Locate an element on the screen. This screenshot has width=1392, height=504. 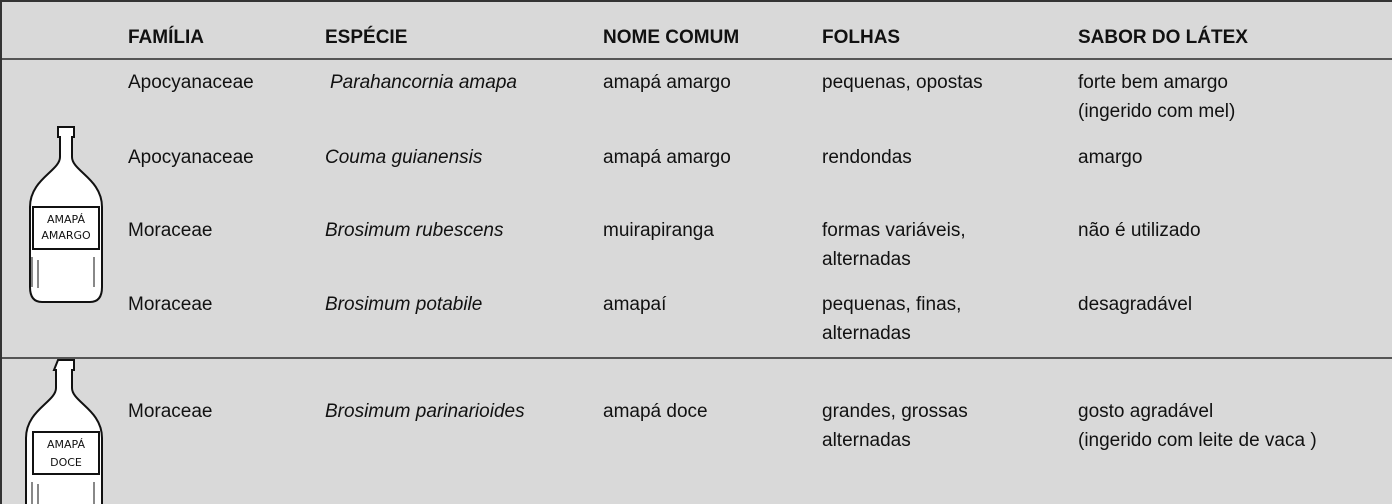
table-cell: formas variáveis, alternadas is located at coordinates (894, 245).